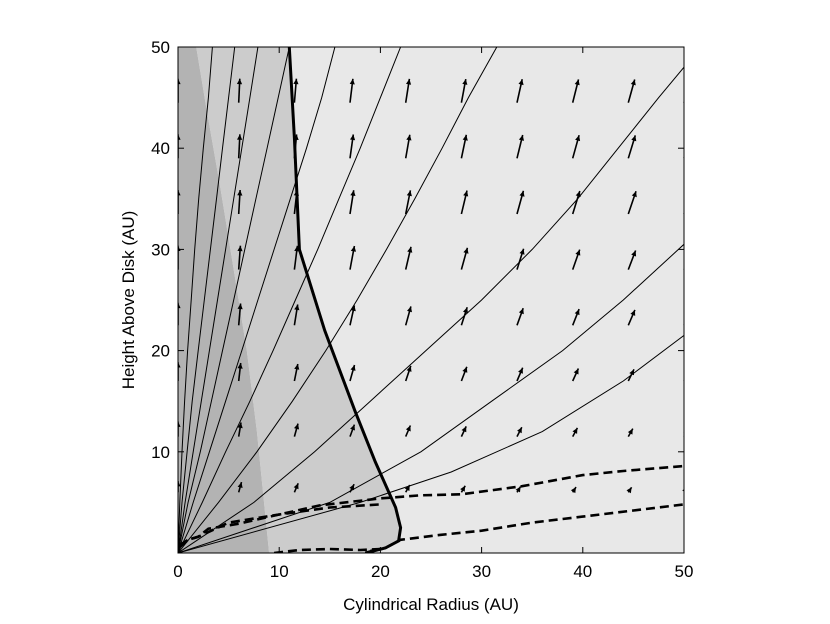 The height and width of the screenshot is (624, 830). What do you see at coordinates (582, 571) in the screenshot?
I see `x-tick-label: 40` at bounding box center [582, 571].